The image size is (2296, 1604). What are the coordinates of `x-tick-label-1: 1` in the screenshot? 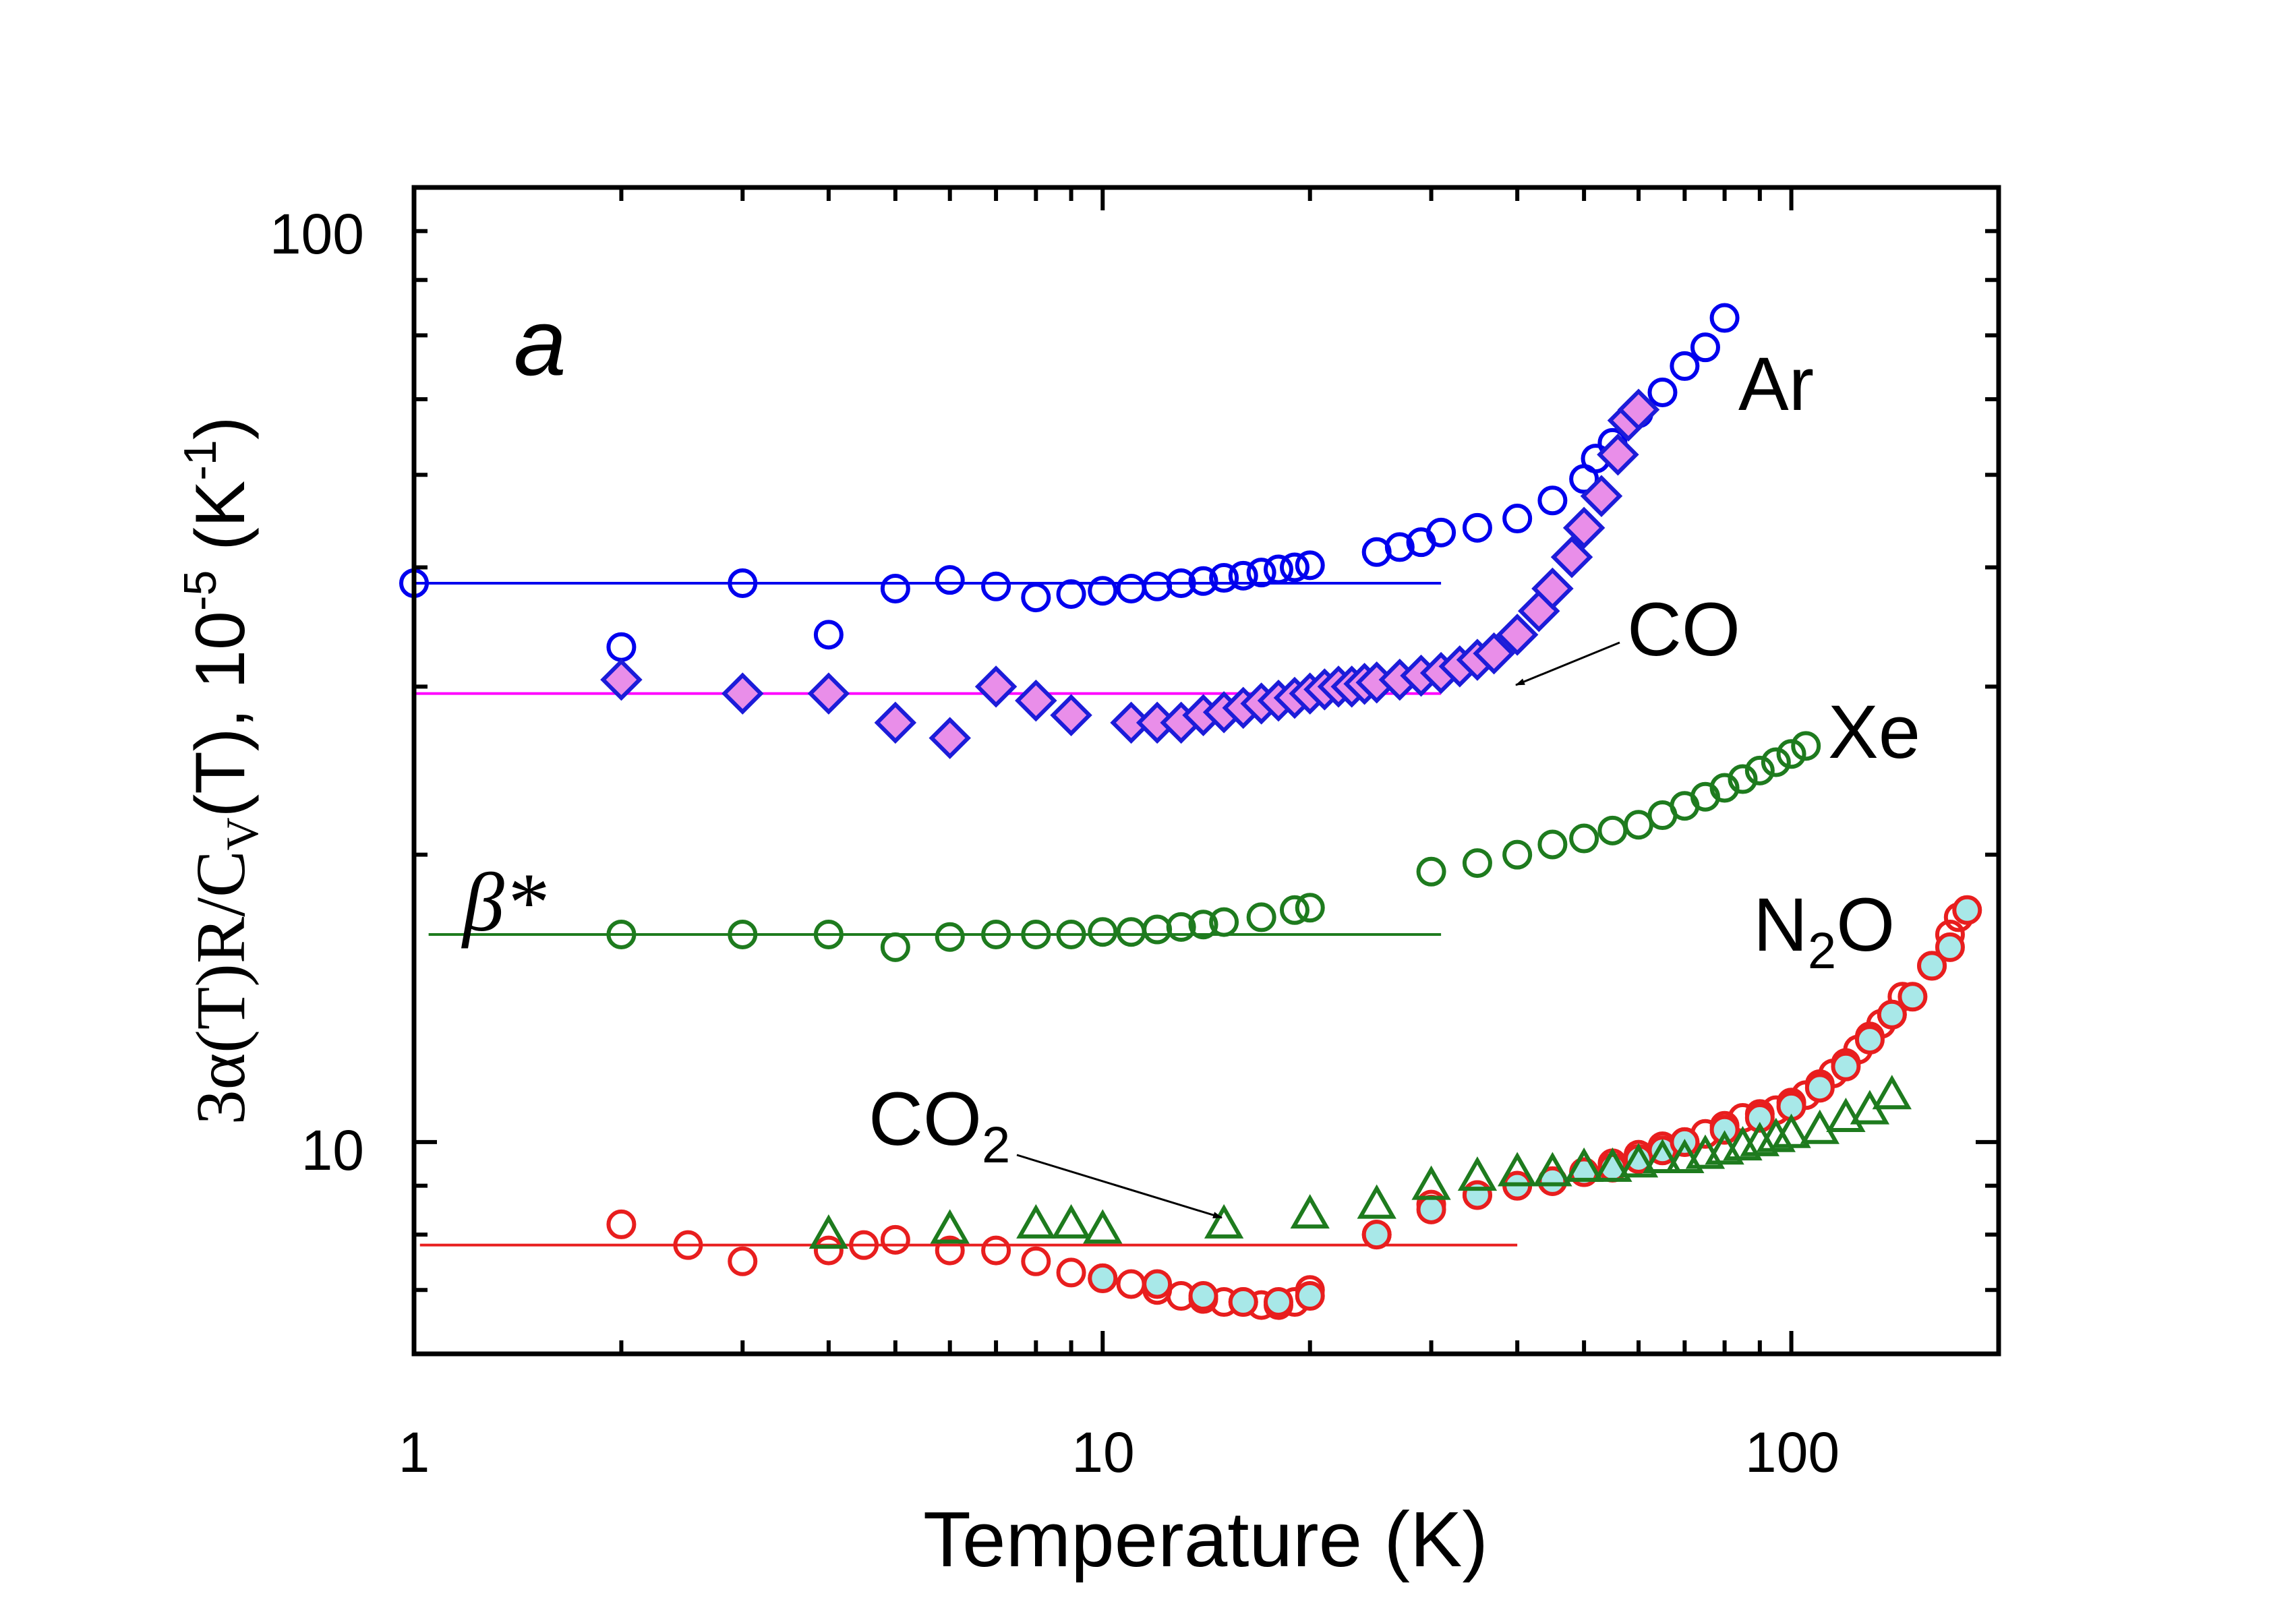 It's located at (414, 1452).